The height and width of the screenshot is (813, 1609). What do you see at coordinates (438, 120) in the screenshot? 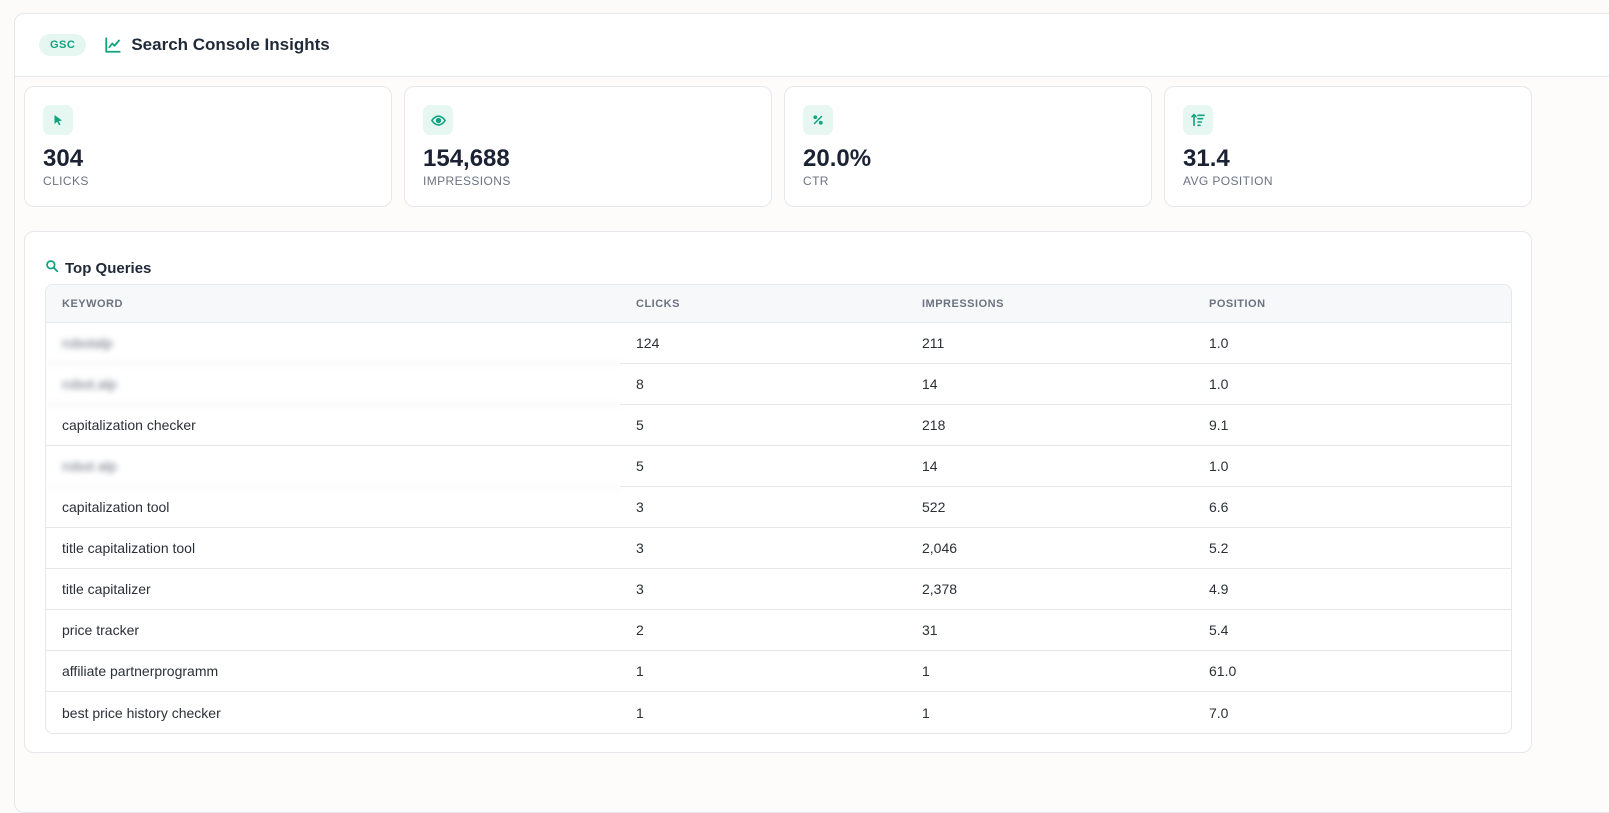
I see `eye-icon` at bounding box center [438, 120].